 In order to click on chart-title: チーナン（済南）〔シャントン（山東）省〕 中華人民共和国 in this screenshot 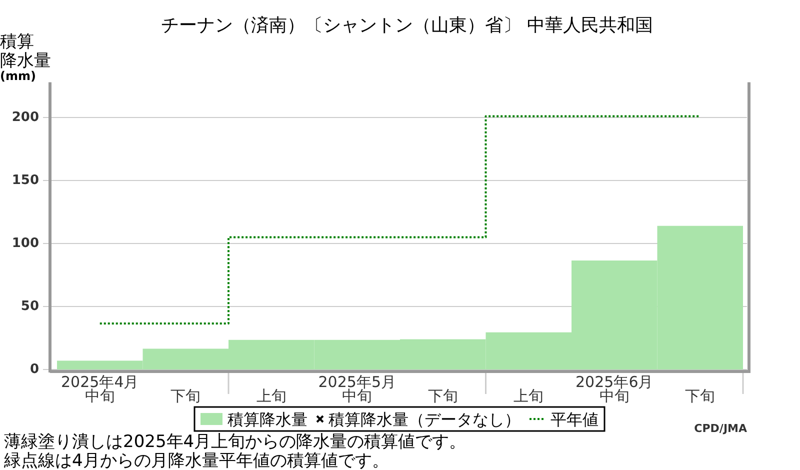, I will do `click(407, 25)`.